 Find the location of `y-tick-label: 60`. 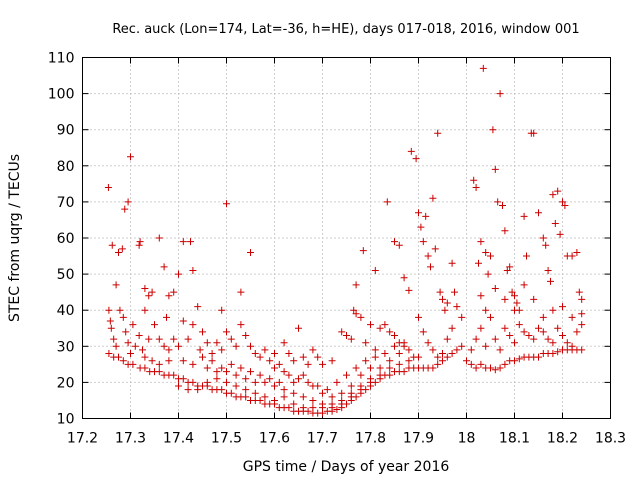

y-tick-label: 60 is located at coordinates (66, 239).